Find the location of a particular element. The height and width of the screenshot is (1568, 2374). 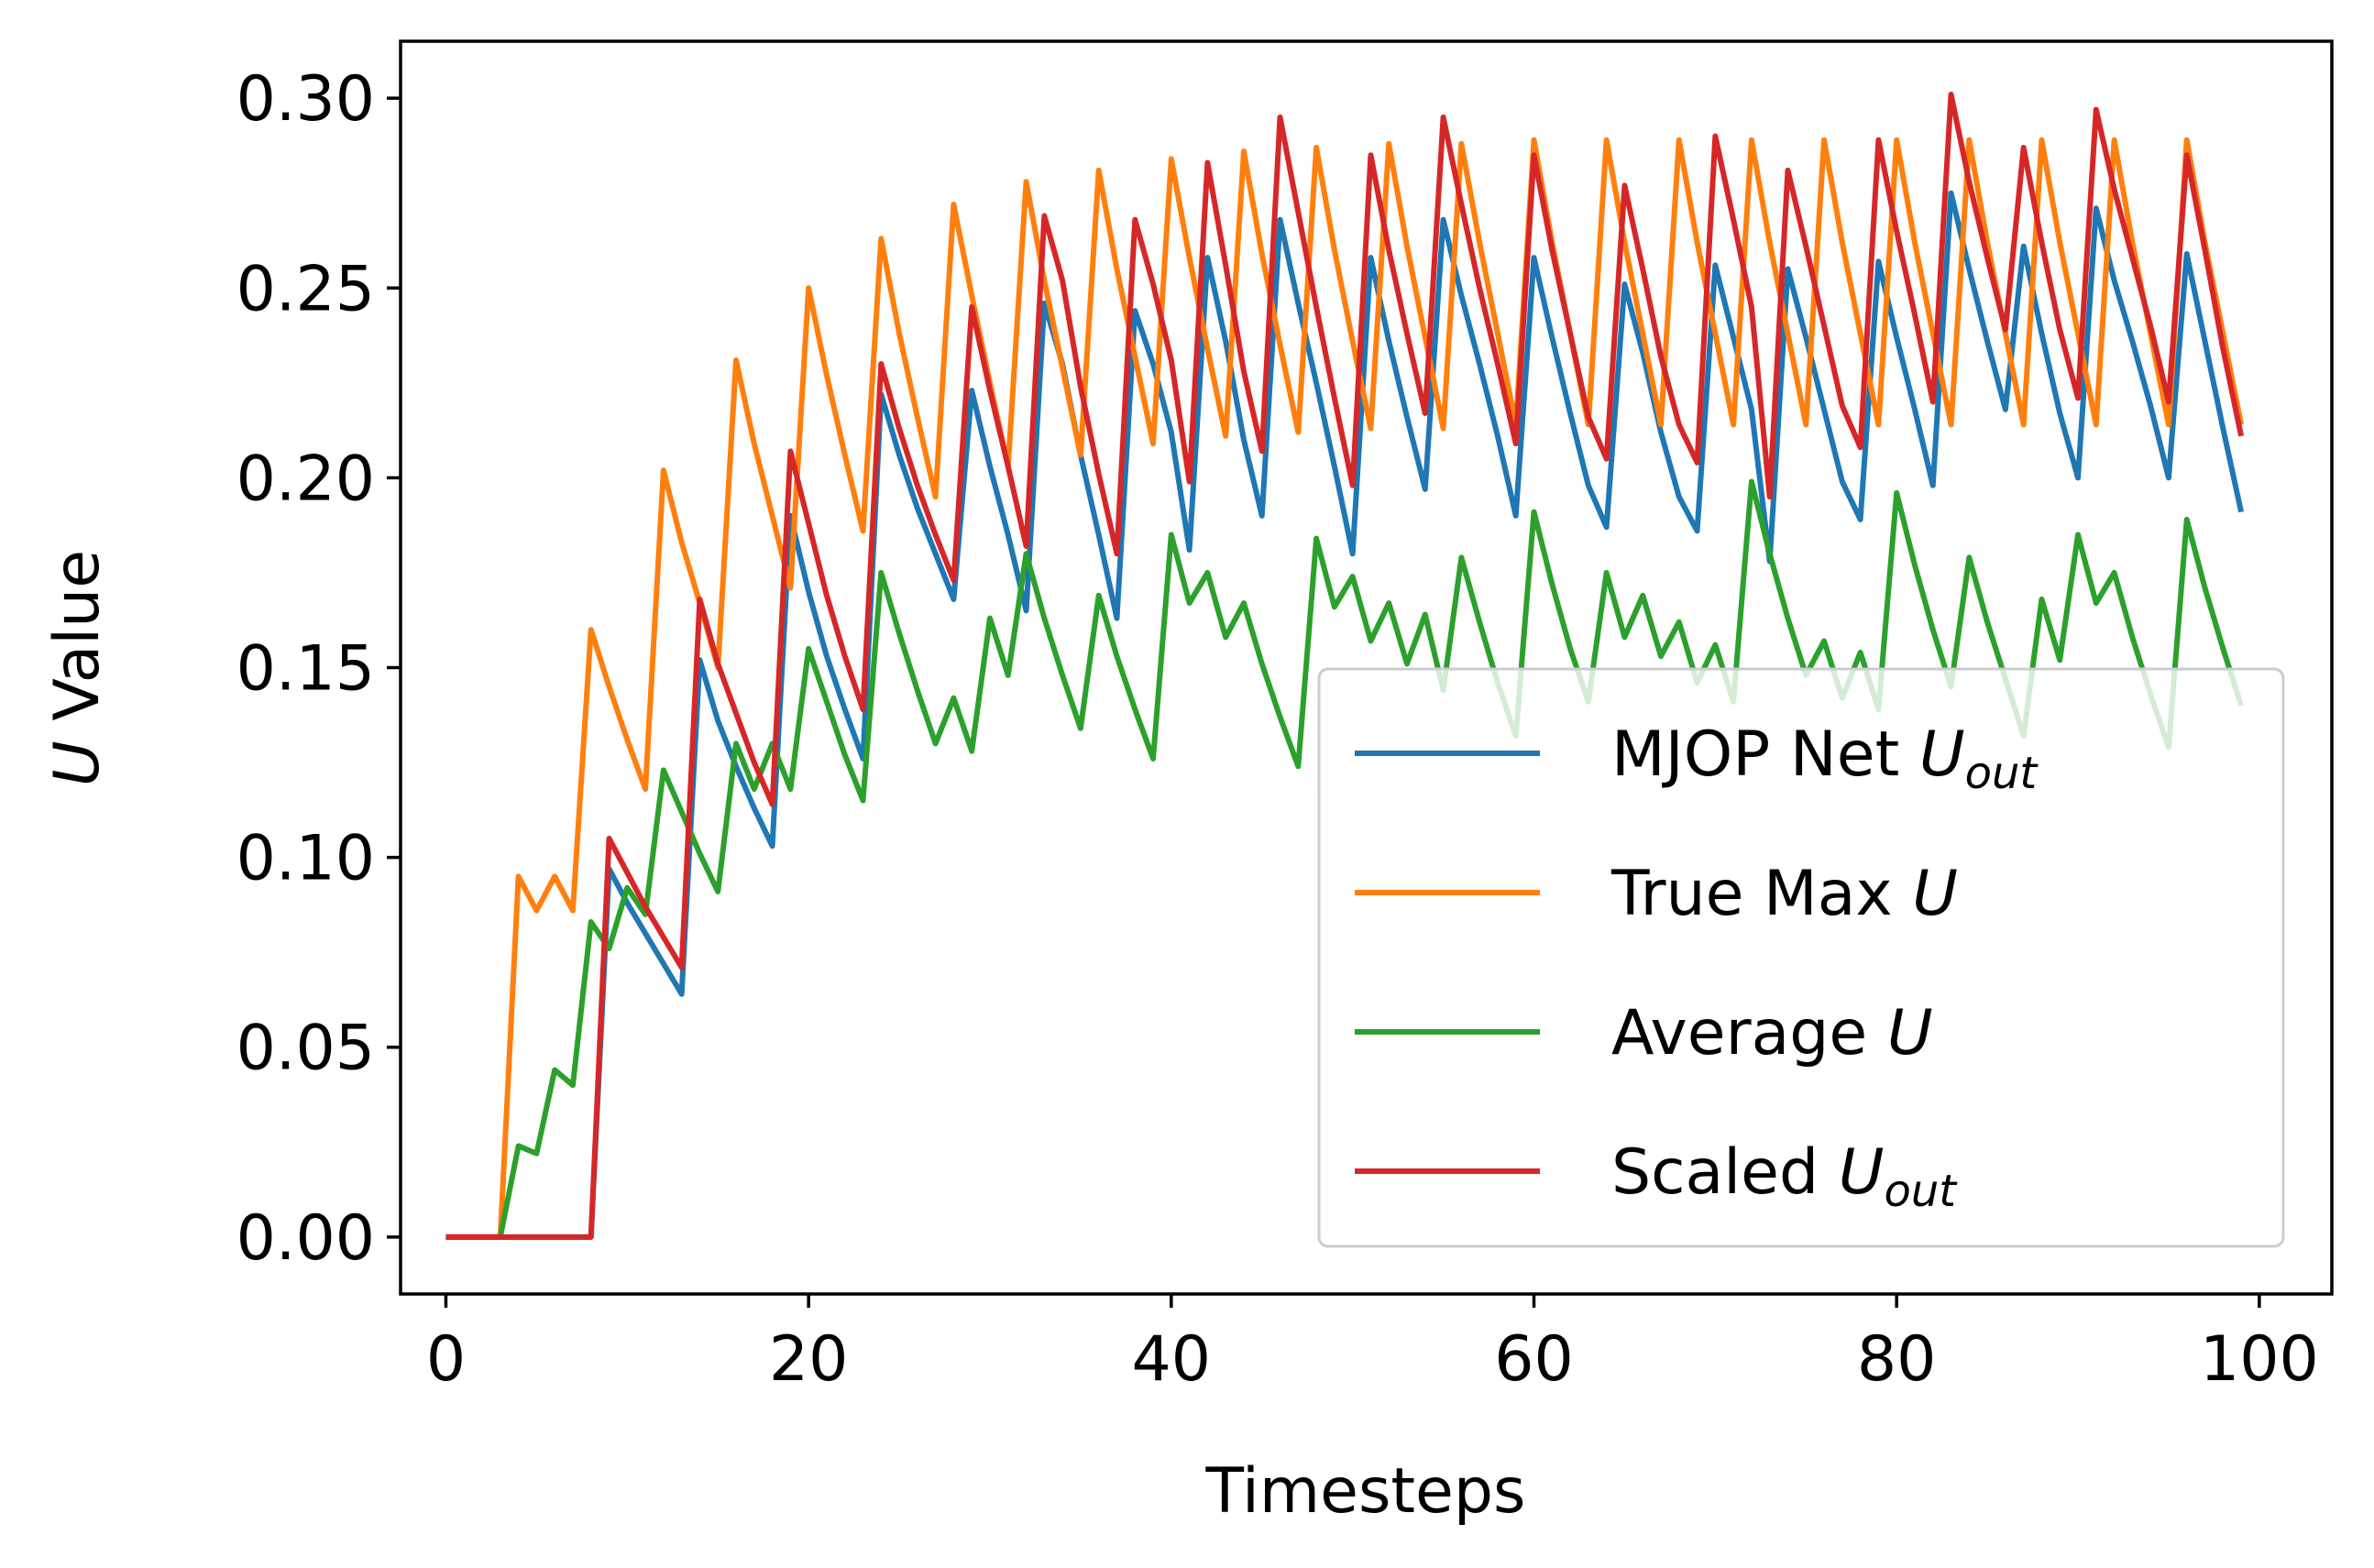

legend-label: Scaled Uout is located at coordinates (1784, 1176).